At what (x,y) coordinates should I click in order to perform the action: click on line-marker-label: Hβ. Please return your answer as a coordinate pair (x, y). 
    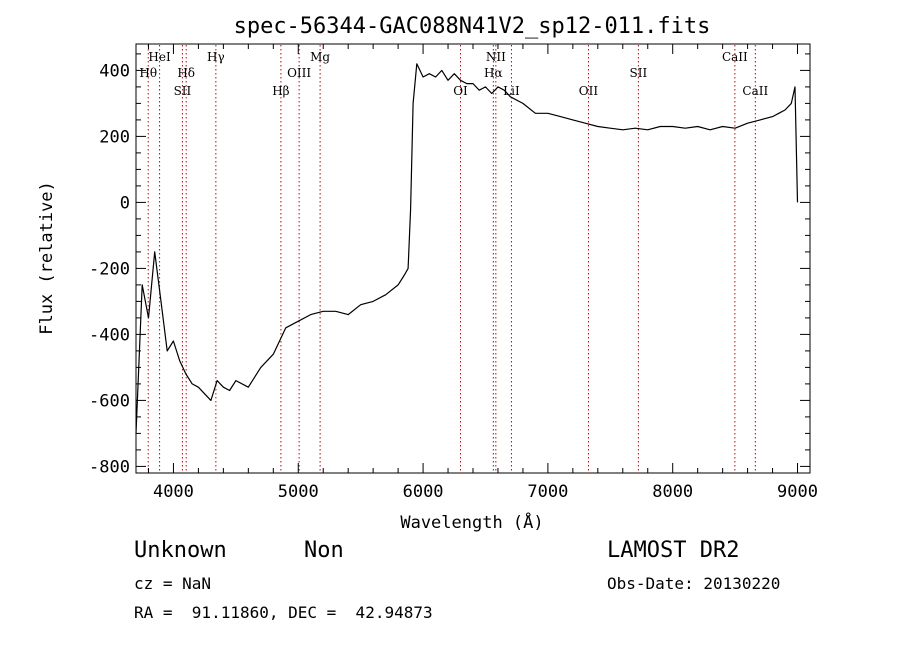
    Looking at the image, I should click on (280, 91).